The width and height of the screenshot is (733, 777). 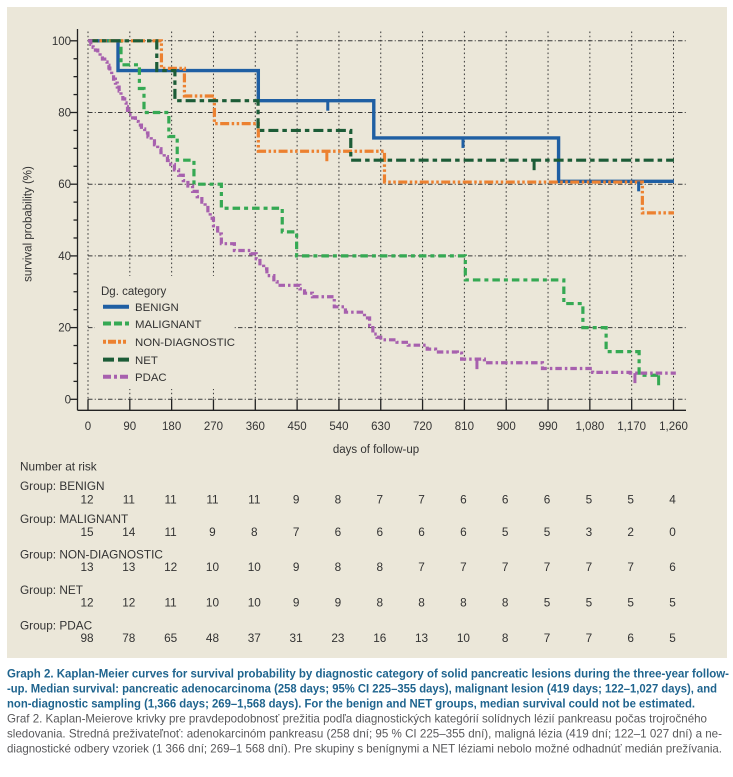 What do you see at coordinates (91, 555) in the screenshot?
I see `svg-text: Group: NON-DIAGNOSTIC` at bounding box center [91, 555].